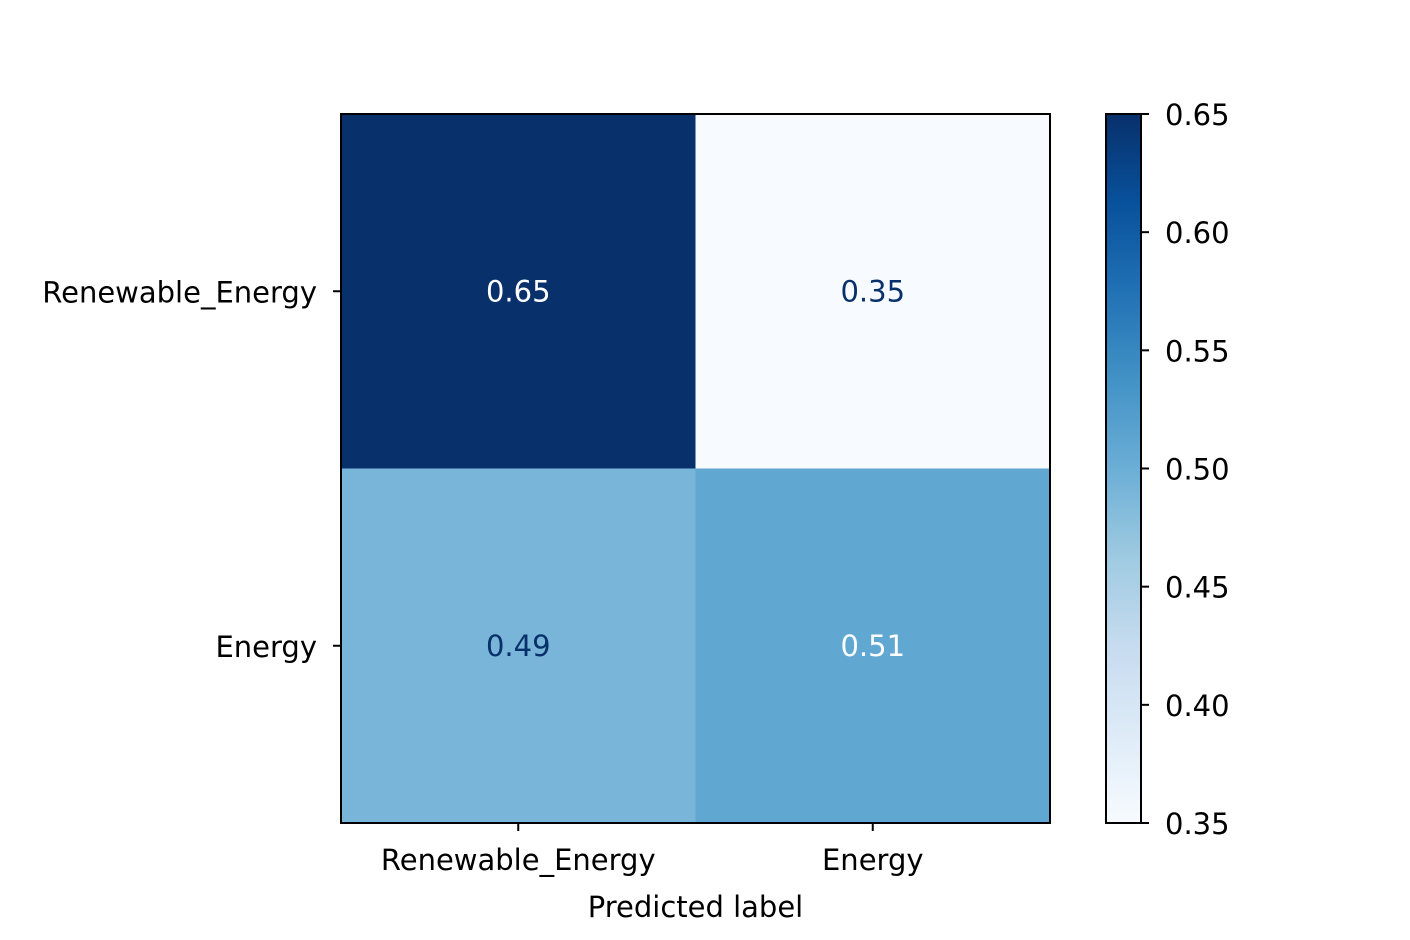 This screenshot has height=940, width=1410. I want to click on colorbar-tick-label: 0.60, so click(1197, 233).